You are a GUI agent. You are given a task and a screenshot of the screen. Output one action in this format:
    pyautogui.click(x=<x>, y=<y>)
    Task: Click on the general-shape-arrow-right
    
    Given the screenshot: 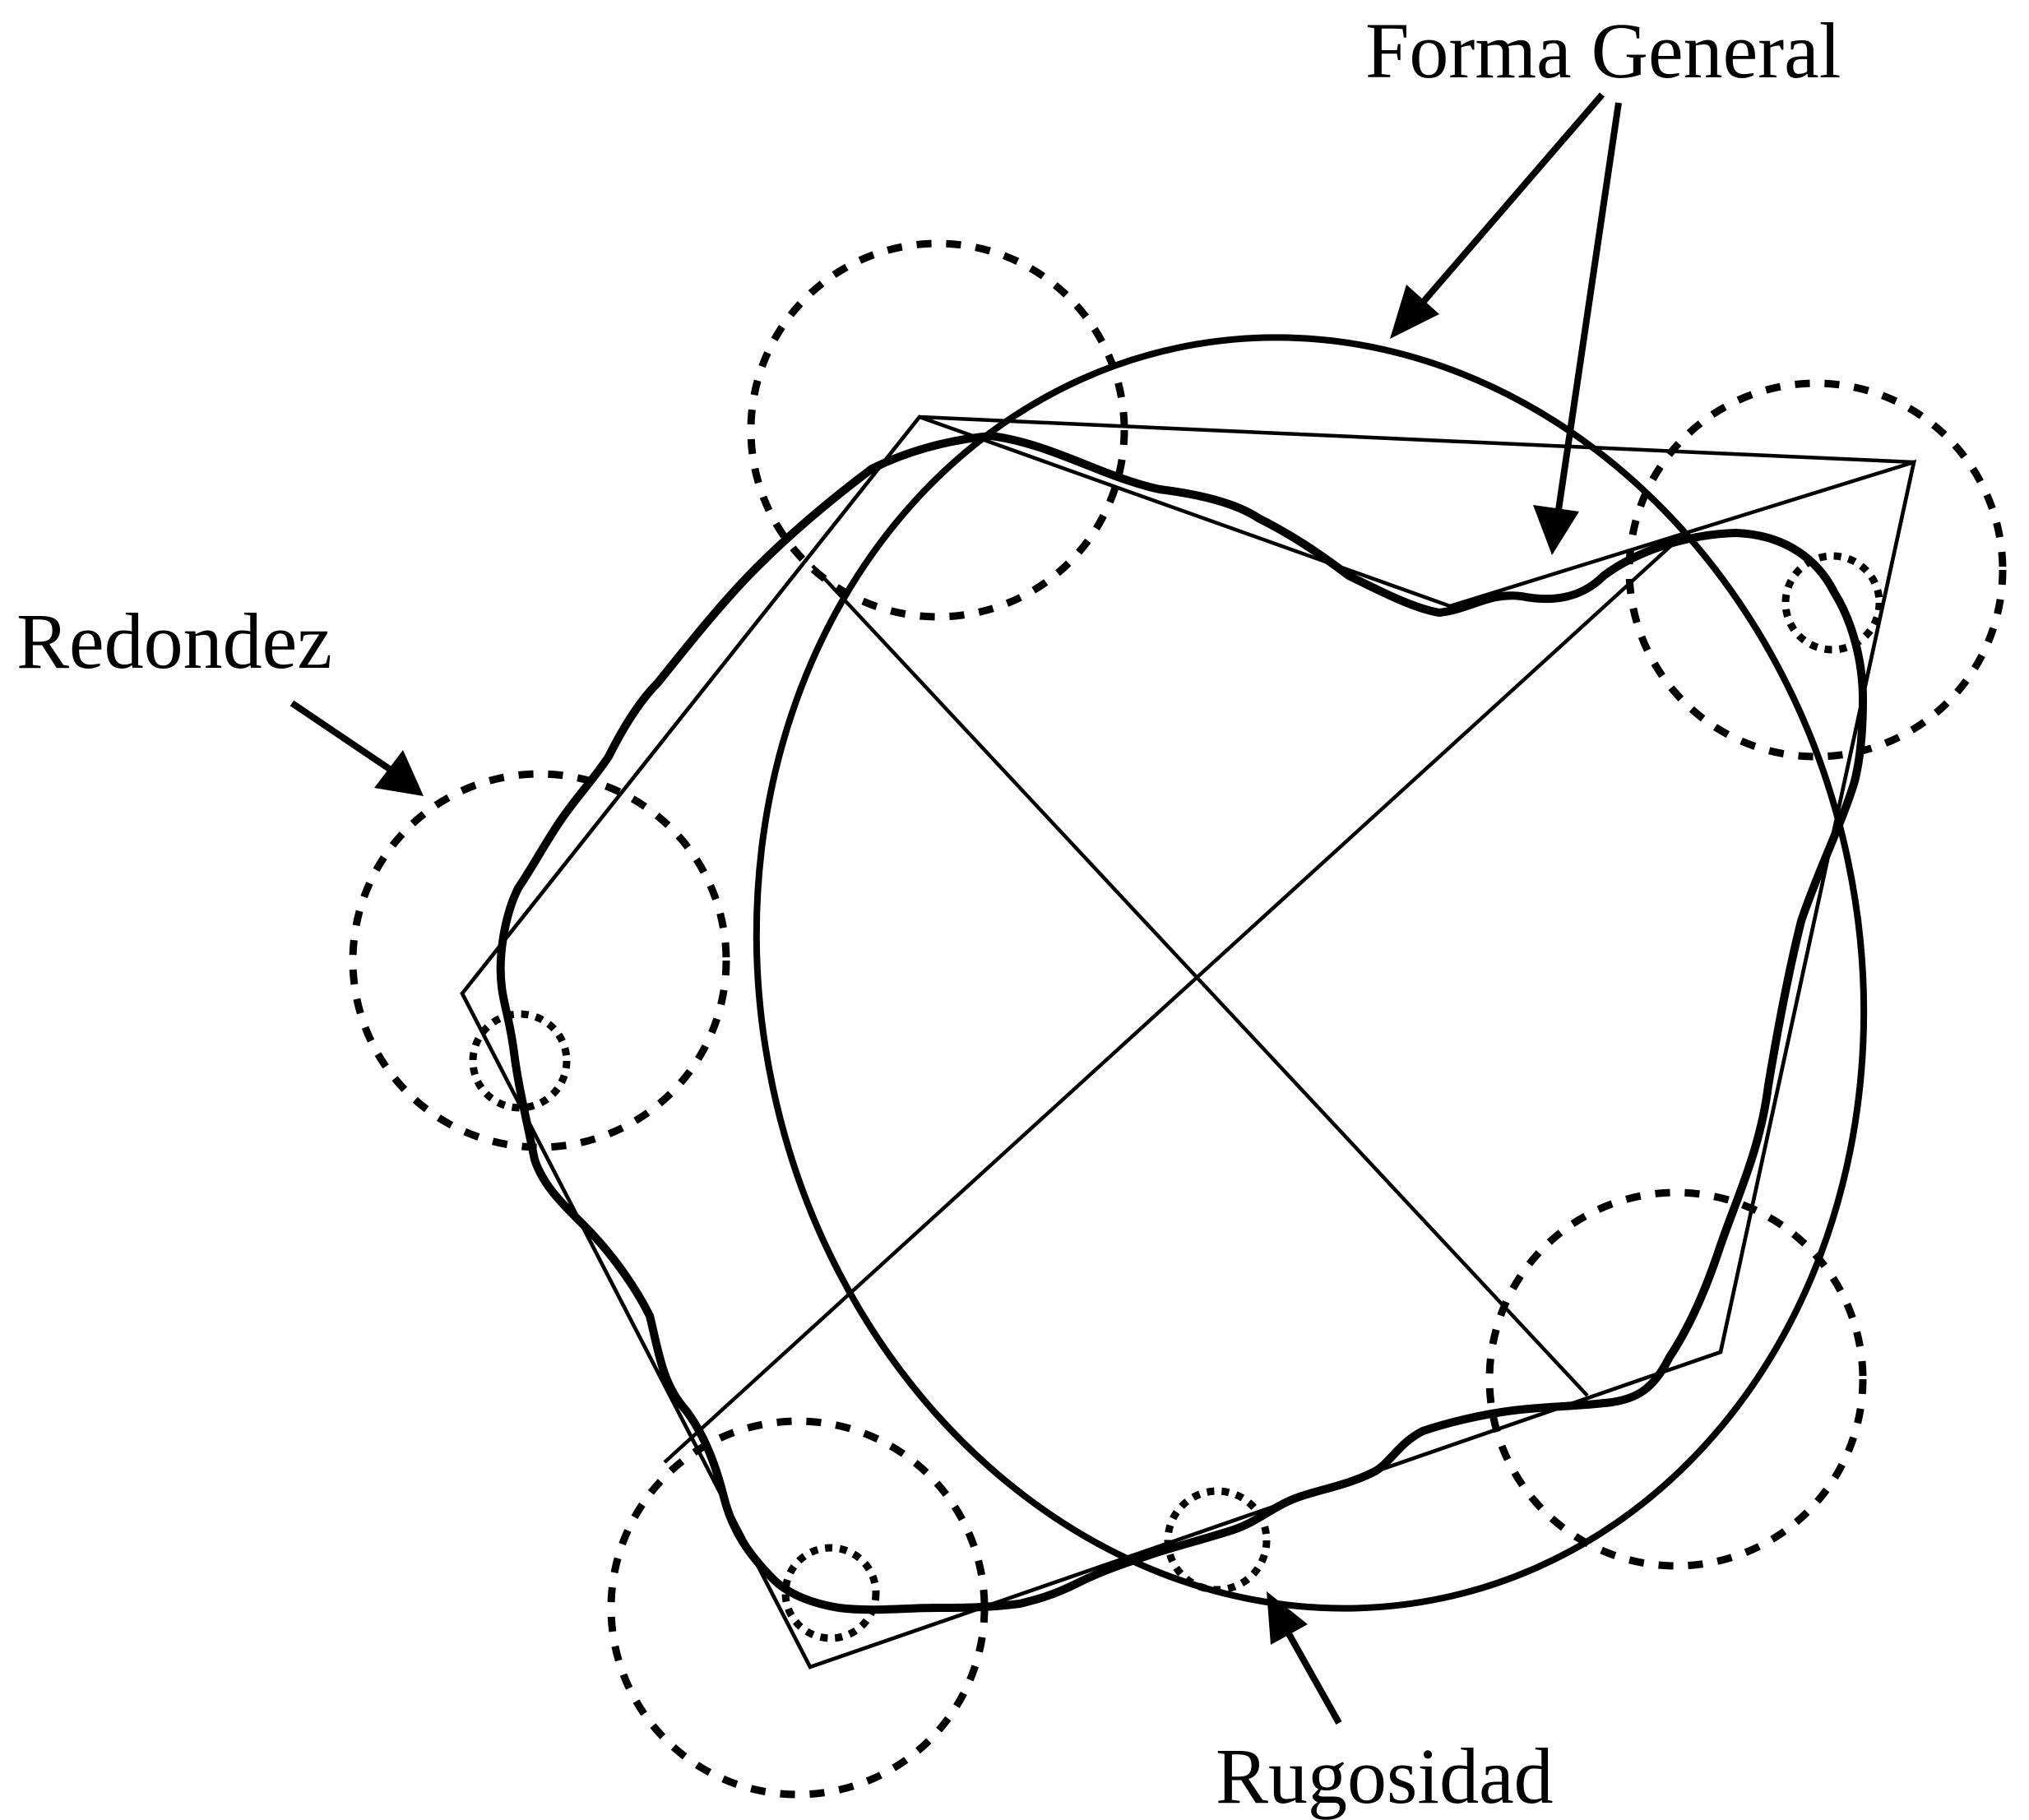 What is the action you would take?
    pyautogui.click(x=1588, y=306)
    